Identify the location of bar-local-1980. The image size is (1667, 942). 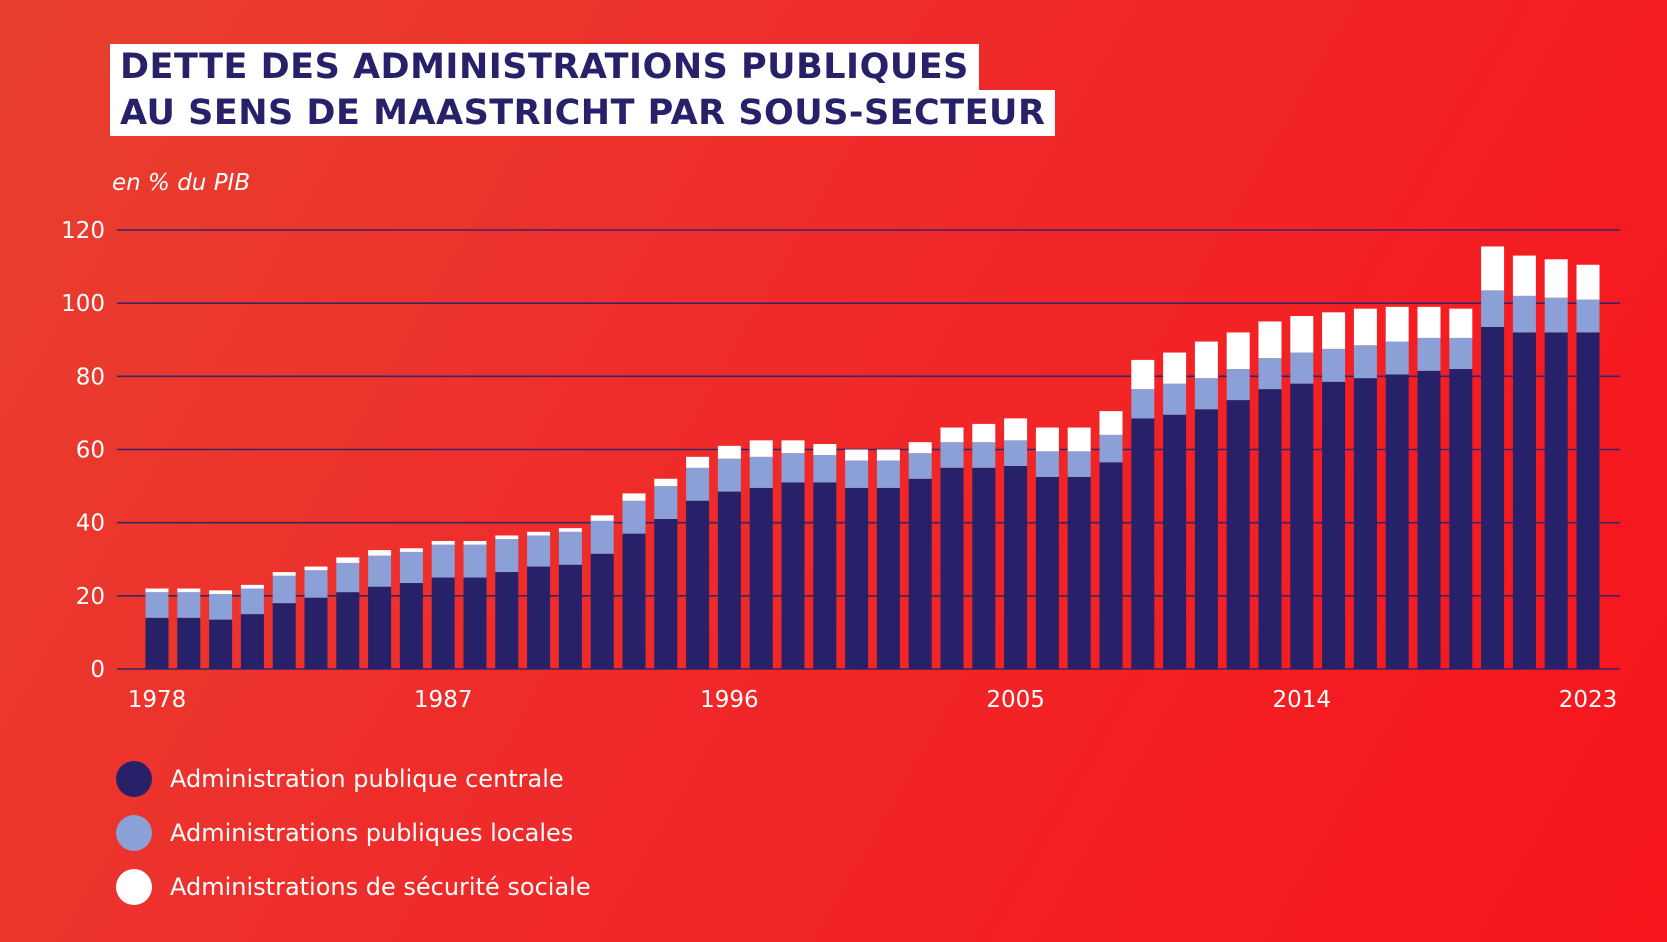
(221, 607).